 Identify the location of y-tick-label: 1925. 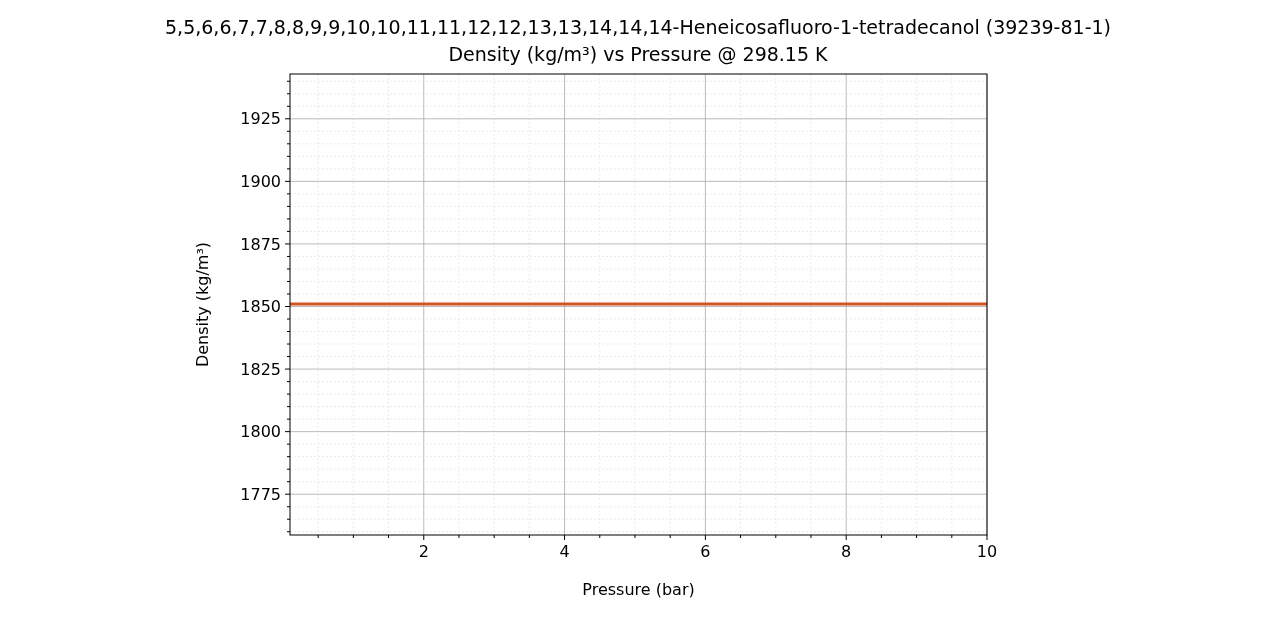
(260, 119).